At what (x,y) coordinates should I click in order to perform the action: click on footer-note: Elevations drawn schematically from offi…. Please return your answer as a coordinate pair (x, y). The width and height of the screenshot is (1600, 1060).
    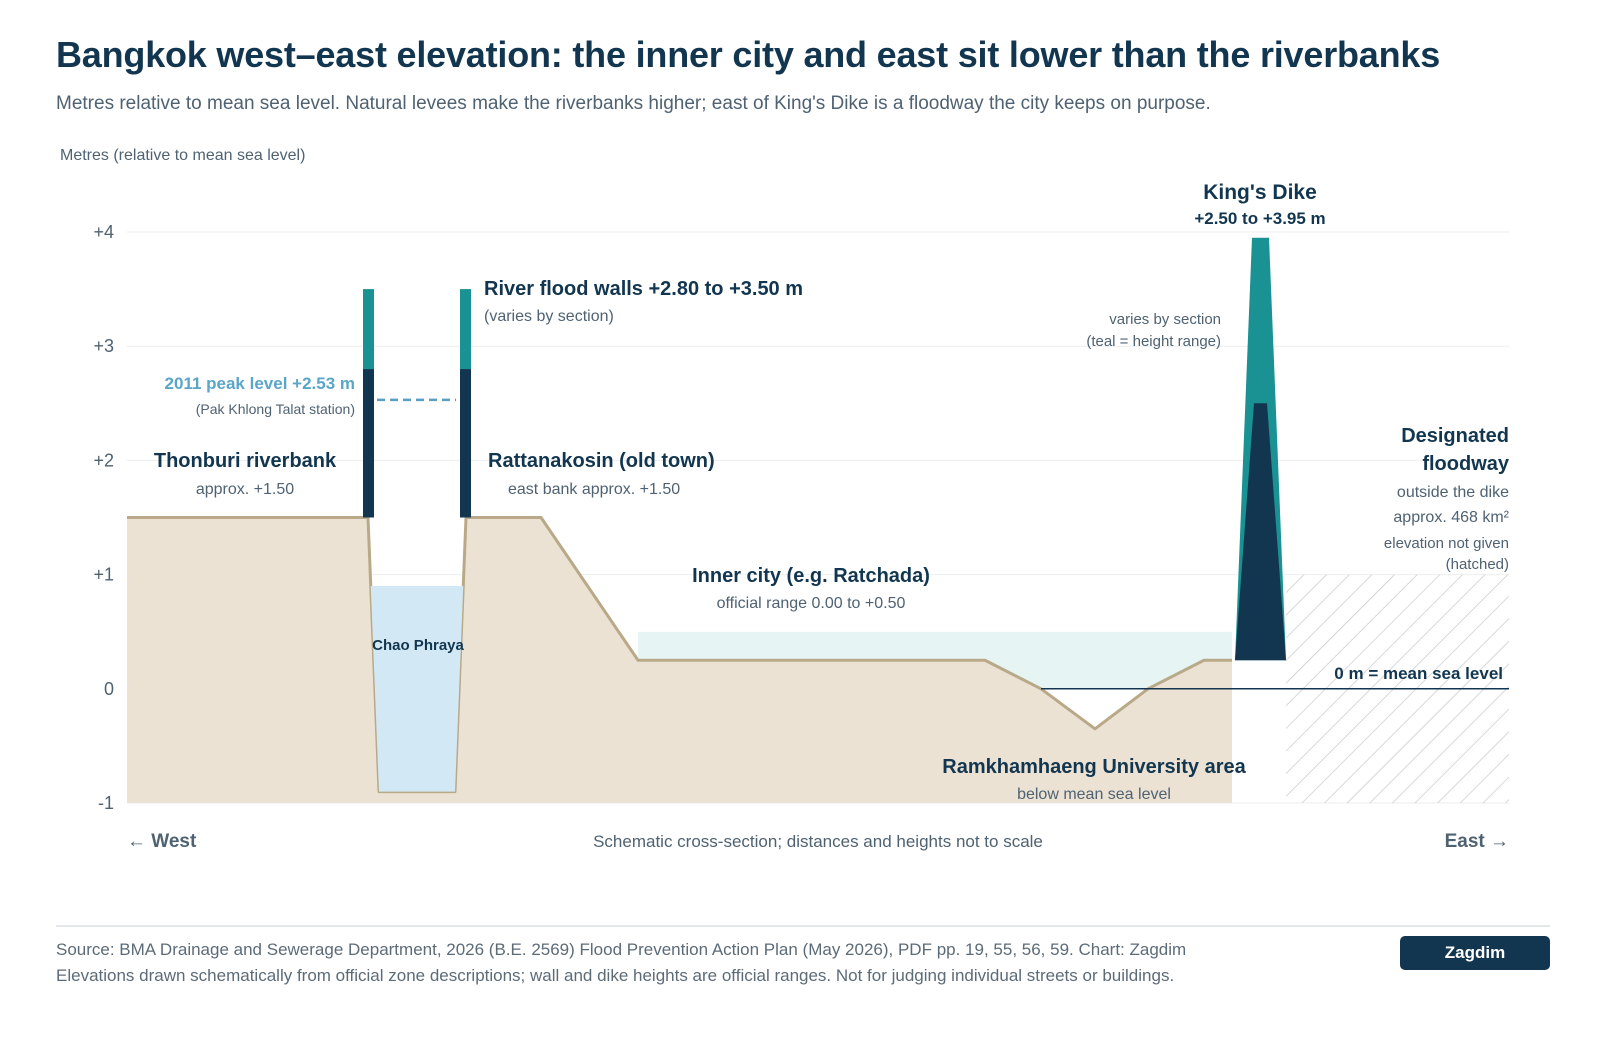
    Looking at the image, I should click on (615, 975).